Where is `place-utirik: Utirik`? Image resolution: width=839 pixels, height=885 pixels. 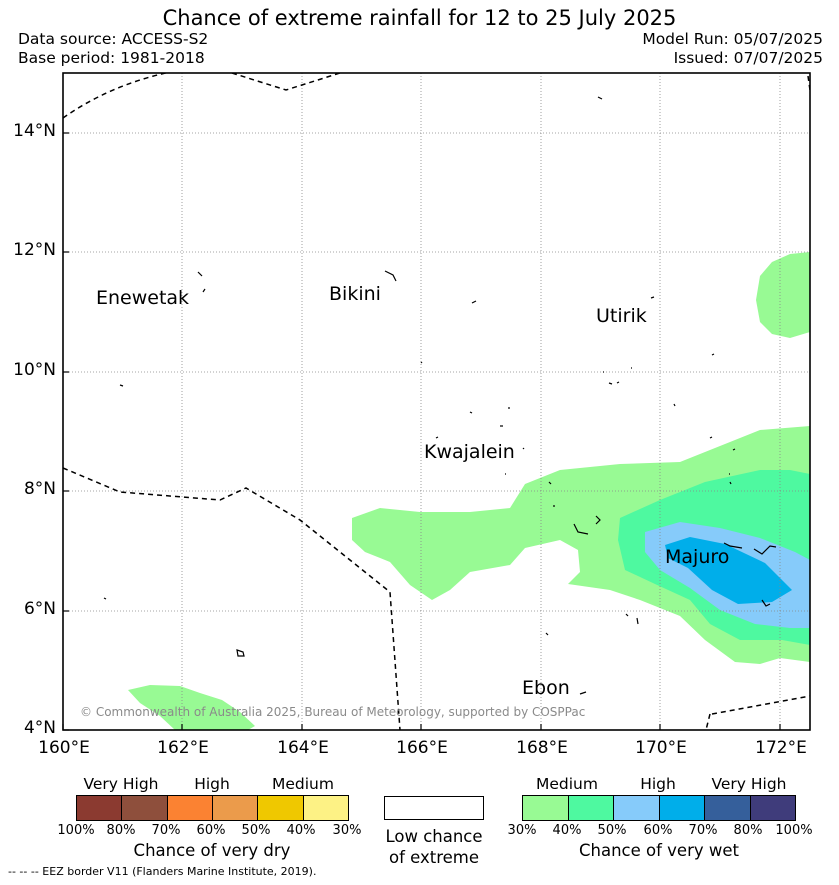 place-utirik: Utirik is located at coordinates (621, 316).